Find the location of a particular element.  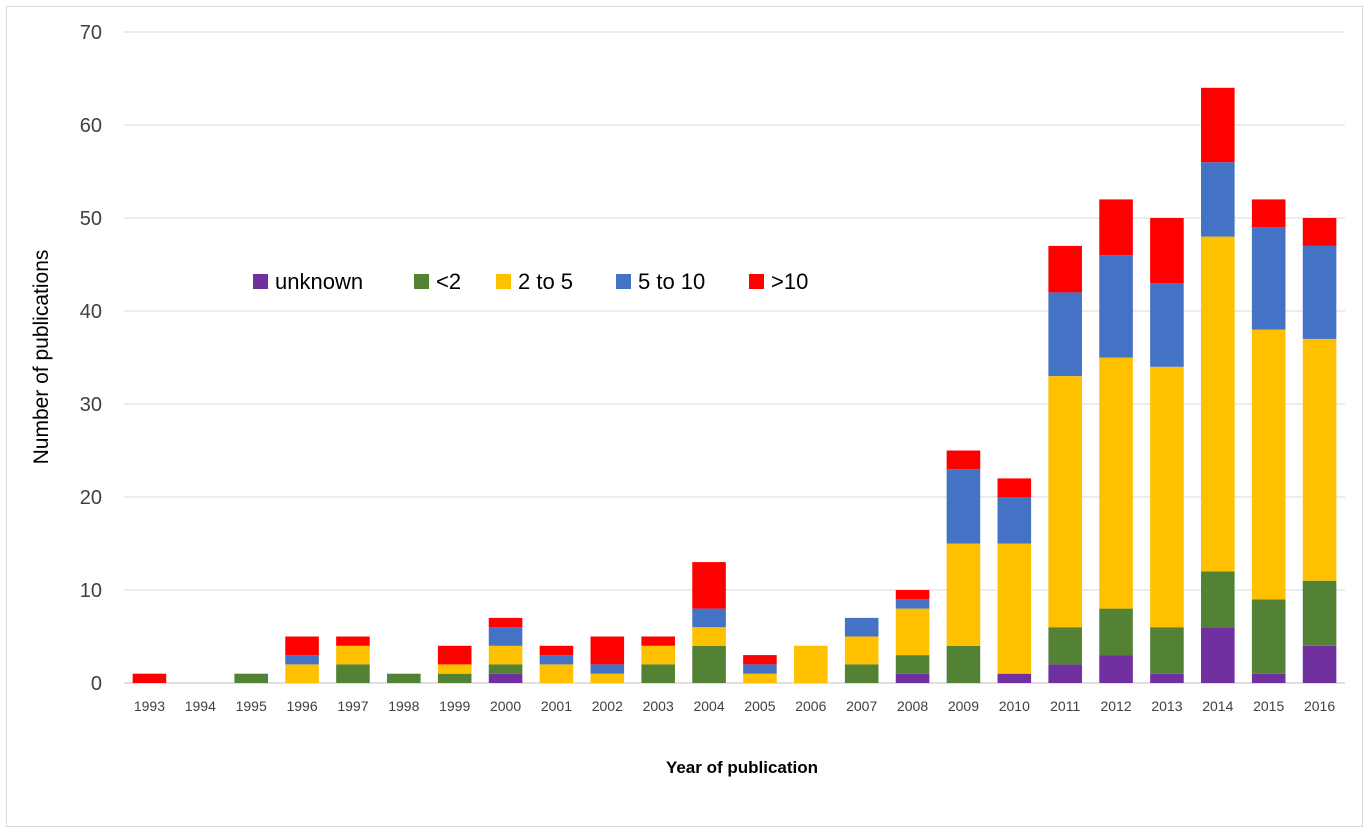

y-axis-ticks: 0 10 20 30 40 50 60 70 is located at coordinates (91, 358).